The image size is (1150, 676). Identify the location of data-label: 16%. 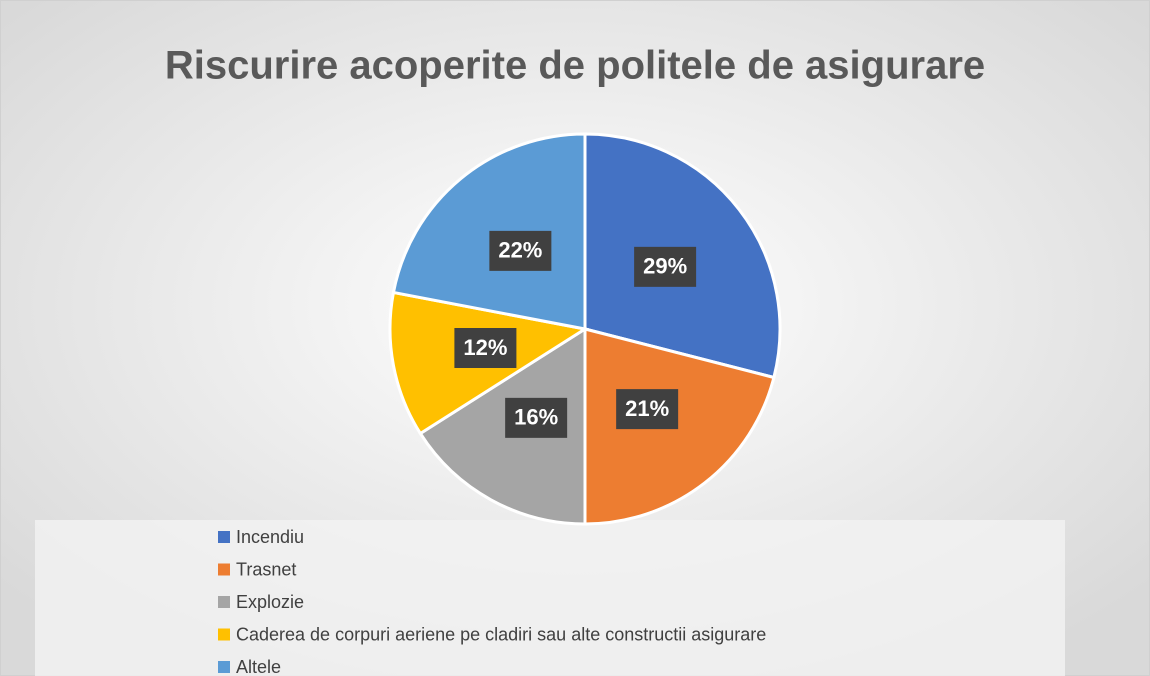
(536, 417).